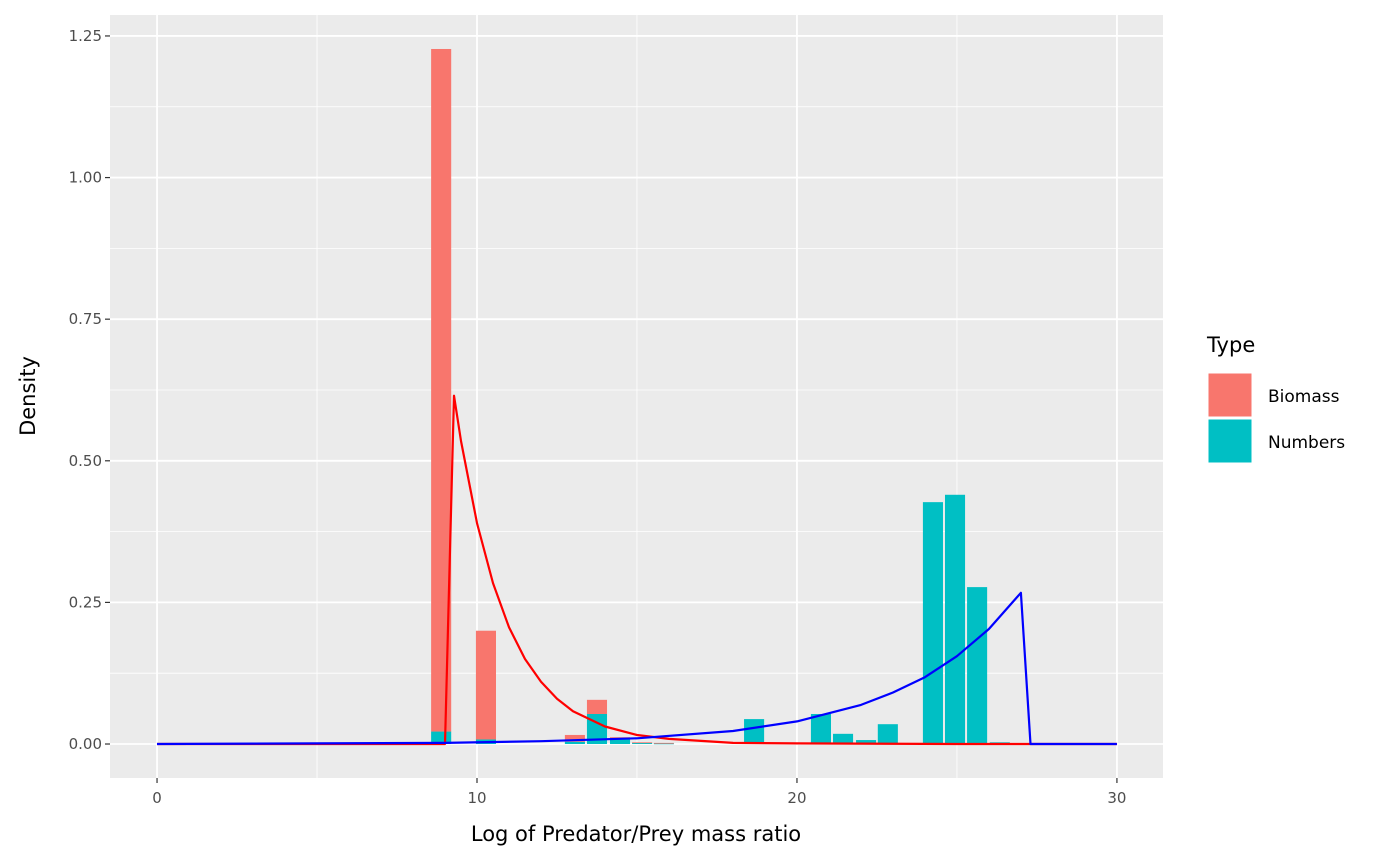 The width and height of the screenshot is (1400, 865). What do you see at coordinates (157, 798) in the screenshot?
I see `x-tick-label: 0` at bounding box center [157, 798].